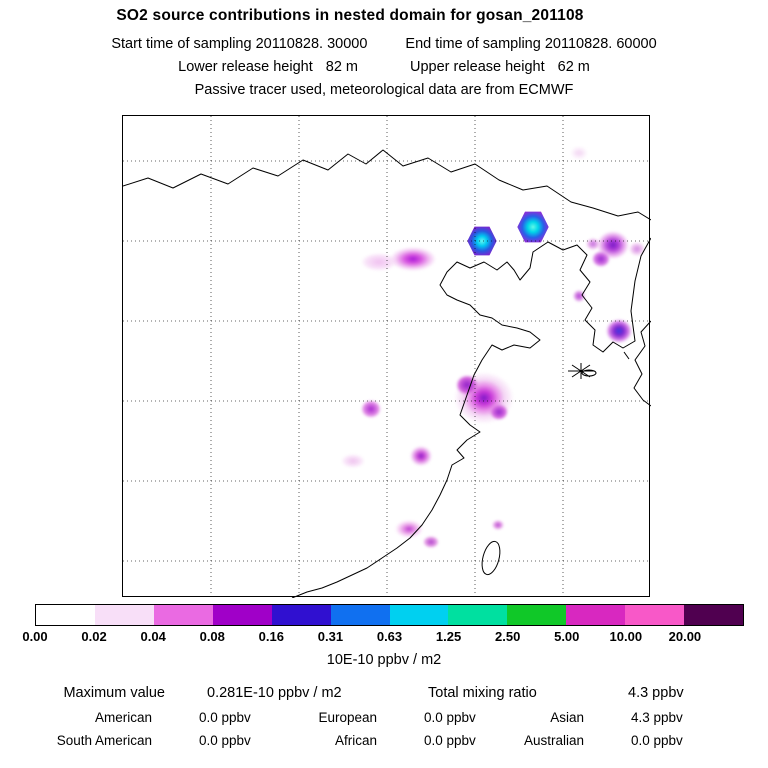 Image resolution: width=768 pixels, height=768 pixels. Describe the element at coordinates (271, 636) in the screenshot. I see `colorbar-tick-label: 0.16` at that location.